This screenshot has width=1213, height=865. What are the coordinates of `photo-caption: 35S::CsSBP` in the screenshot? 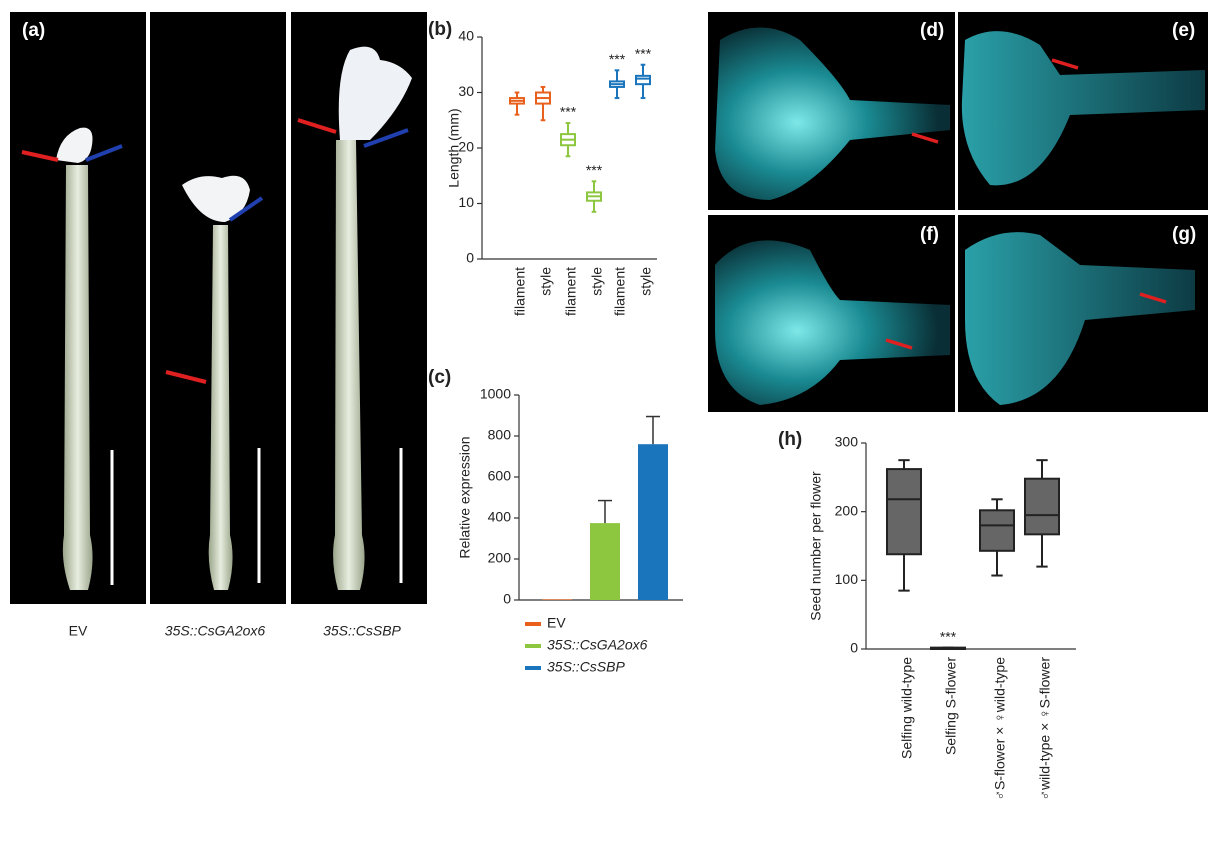 It's located at (362, 631).